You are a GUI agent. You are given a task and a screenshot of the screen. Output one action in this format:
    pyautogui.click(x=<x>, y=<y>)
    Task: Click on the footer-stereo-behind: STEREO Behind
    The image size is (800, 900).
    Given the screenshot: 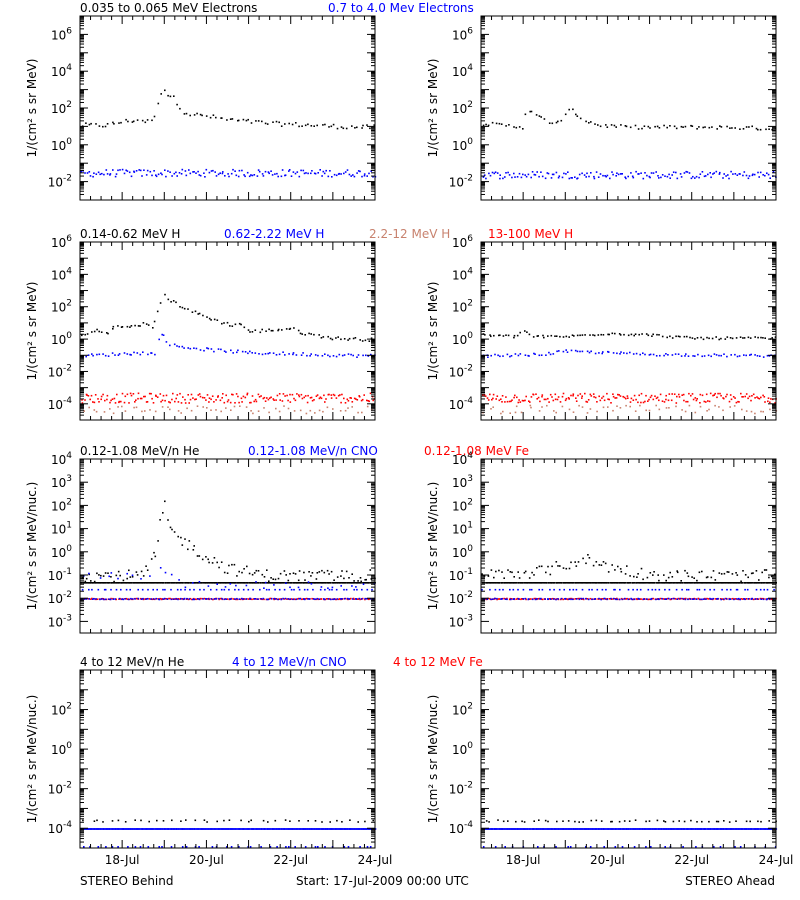 What is the action you would take?
    pyautogui.click(x=127, y=881)
    